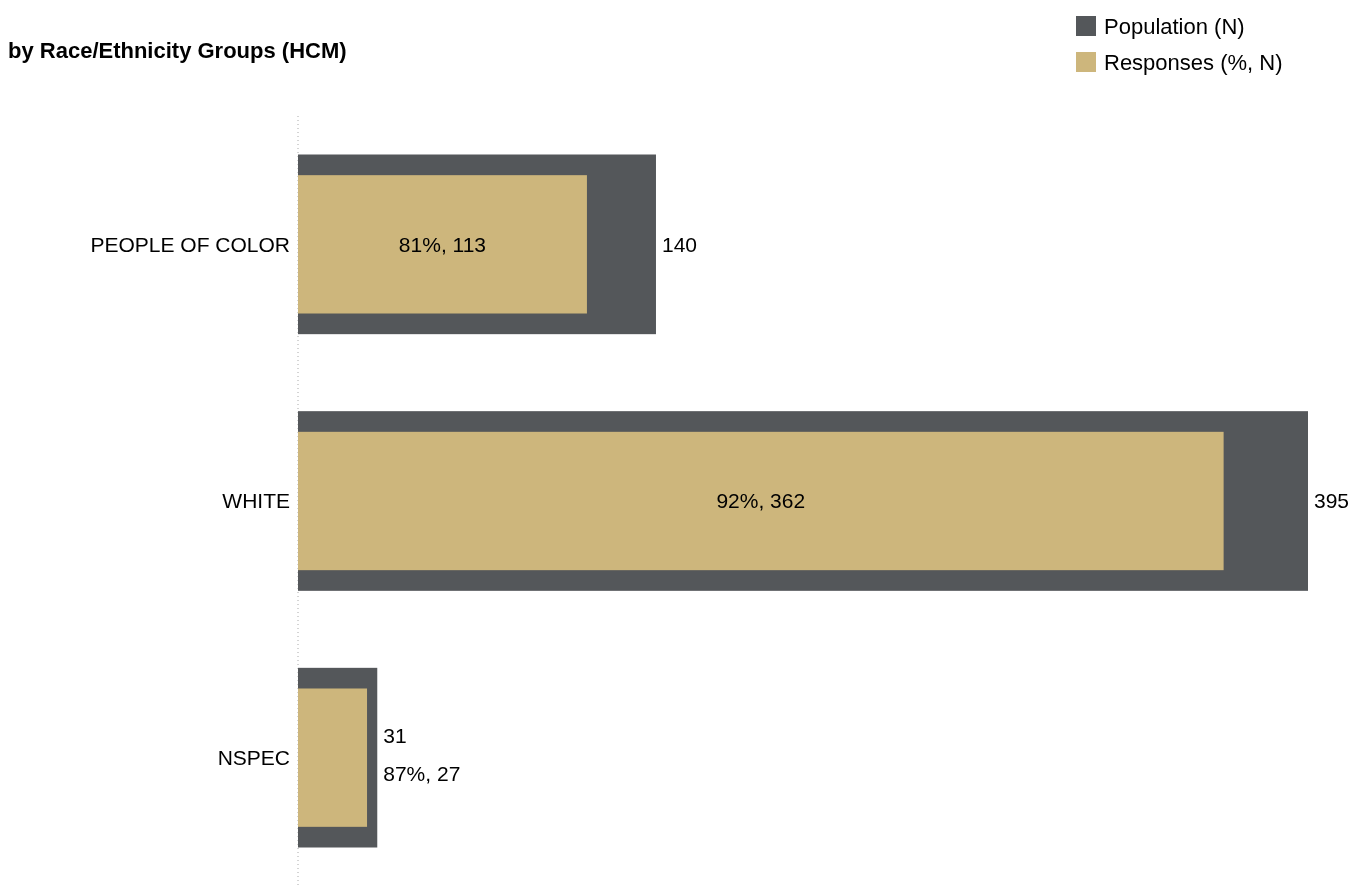 The width and height of the screenshot is (1358, 894). I want to click on data-label: 81%, 113, so click(442, 244).